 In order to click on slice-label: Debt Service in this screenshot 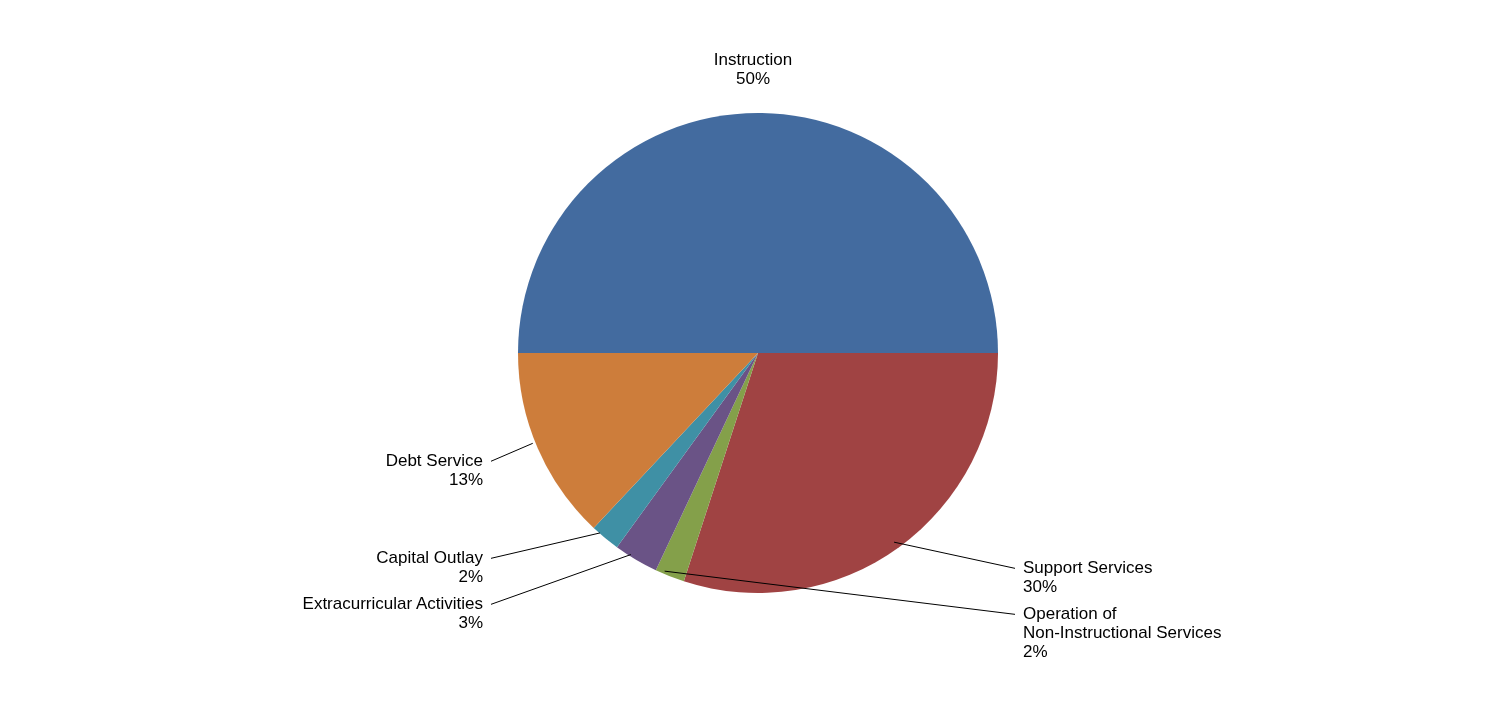, I will do `click(434, 461)`.